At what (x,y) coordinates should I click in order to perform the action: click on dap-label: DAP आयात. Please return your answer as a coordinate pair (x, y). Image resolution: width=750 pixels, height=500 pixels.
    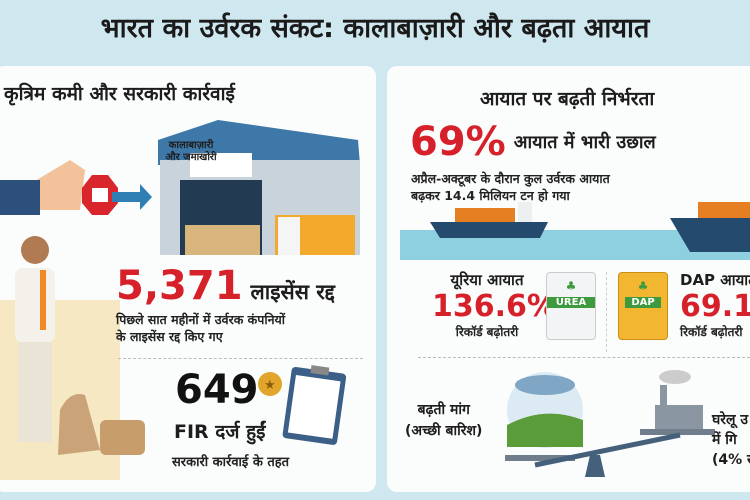
    Looking at the image, I should click on (715, 280).